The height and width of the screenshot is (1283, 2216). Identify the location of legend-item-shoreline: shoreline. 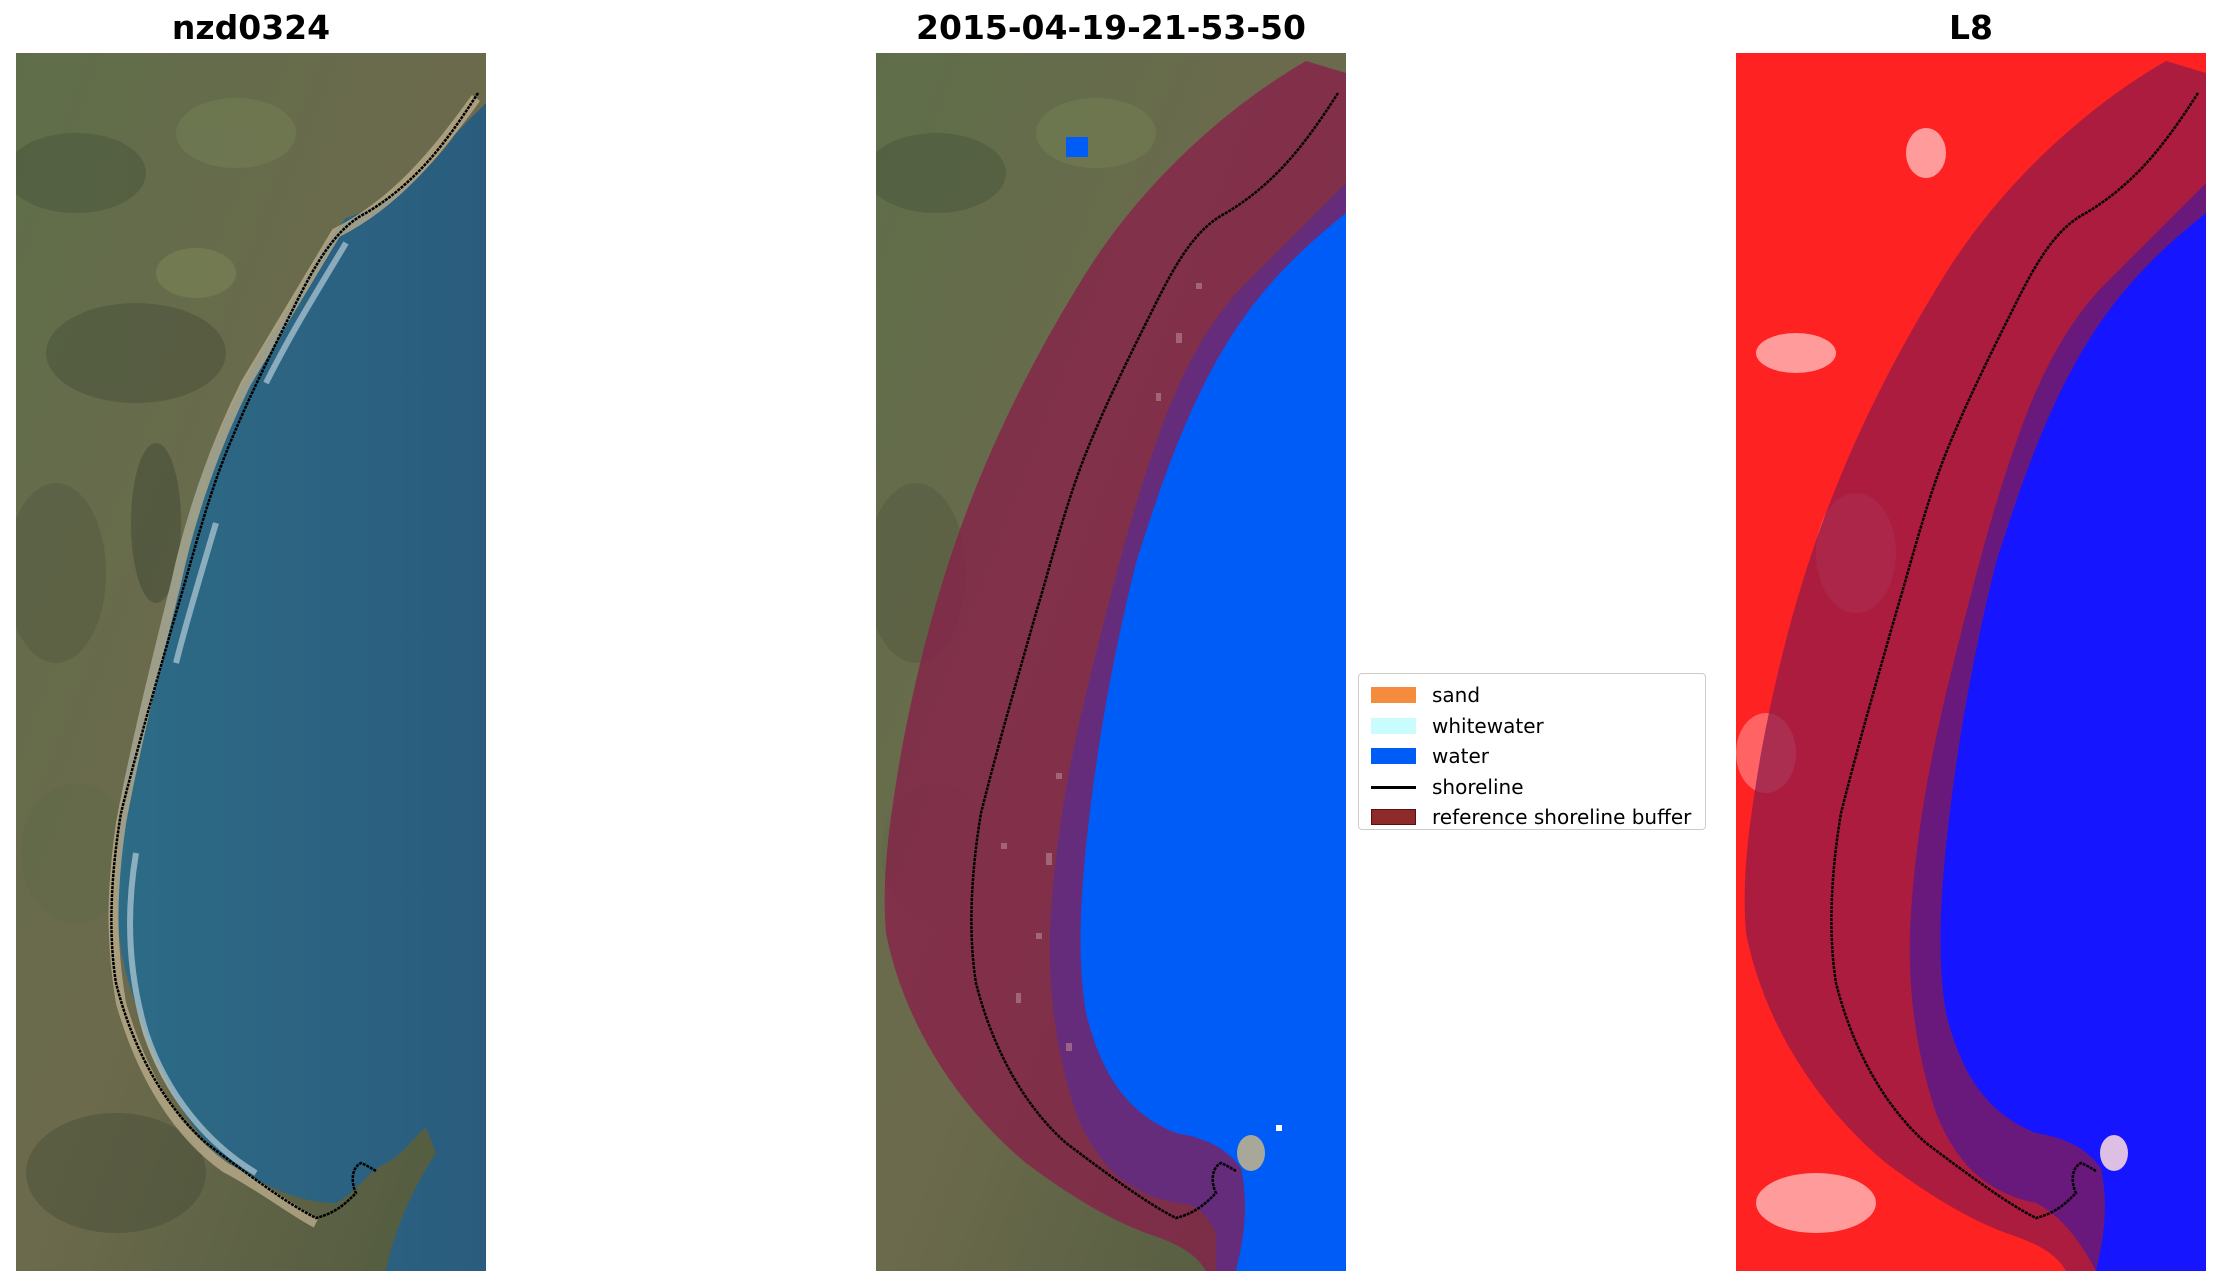
(1532, 787).